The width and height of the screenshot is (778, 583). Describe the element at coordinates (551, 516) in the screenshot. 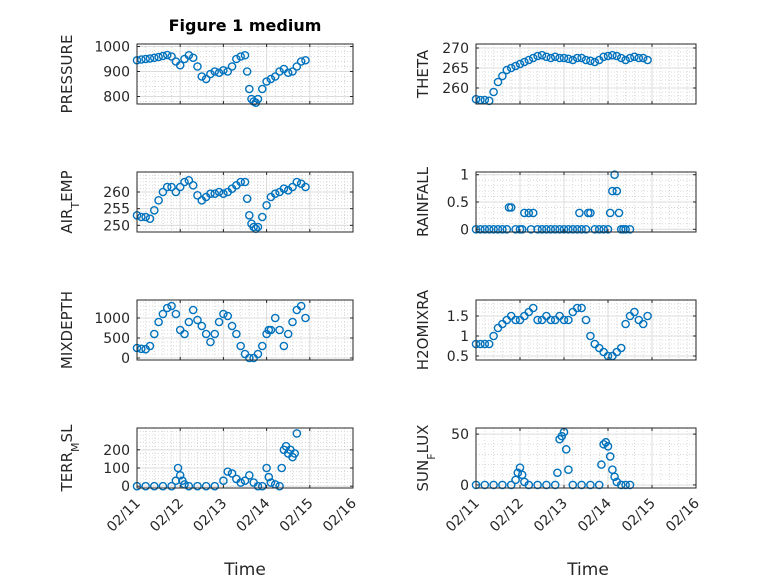

I see `x-tick-label: 02/13` at that location.